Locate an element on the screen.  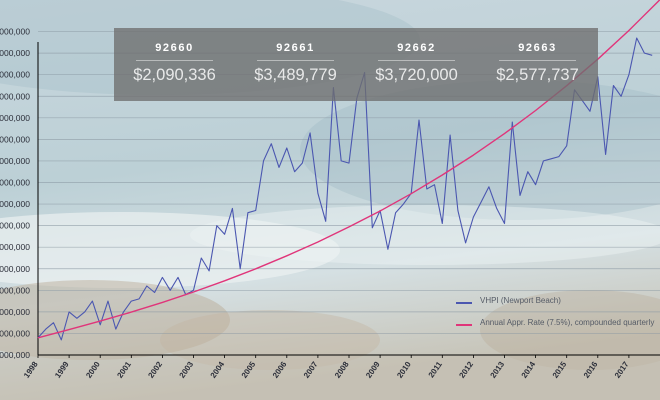
x-tick-label: 2011 is located at coordinates (436, 370).